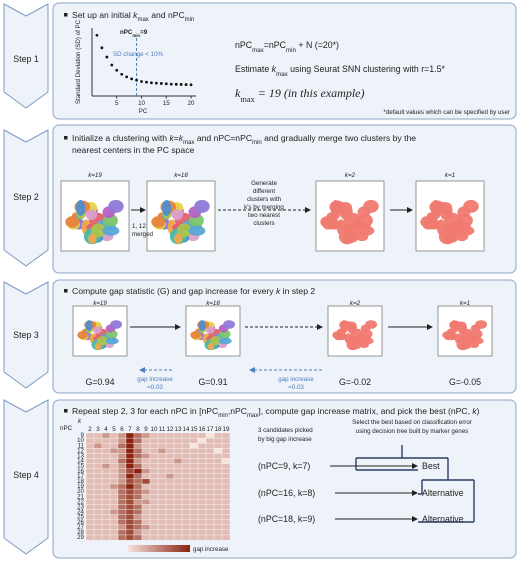 Image resolution: width=520 pixels, height=561 pixels. I want to click on row-label: 15, so click(80, 466).